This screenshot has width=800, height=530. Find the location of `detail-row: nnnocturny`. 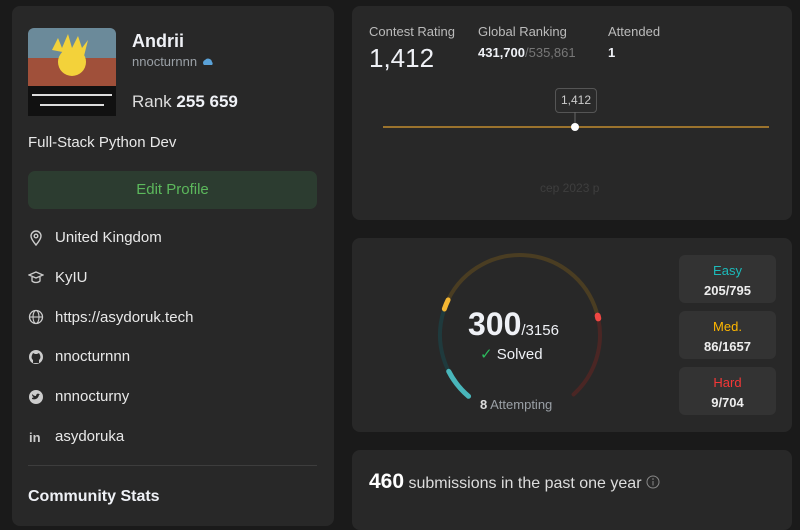

detail-row: nnnocturny is located at coordinates (78, 396).